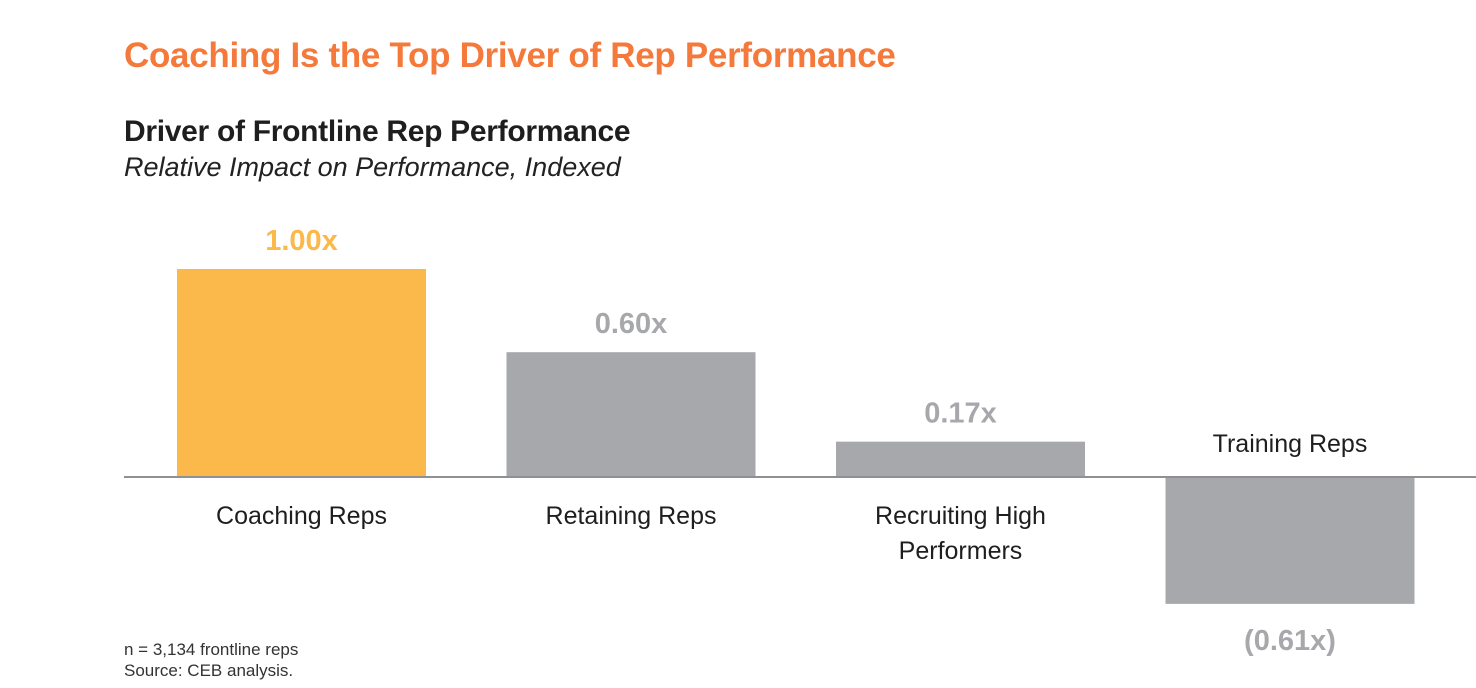 This screenshot has height=688, width=1476. What do you see at coordinates (301, 516) in the screenshot?
I see `category-label: Coaching Reps` at bounding box center [301, 516].